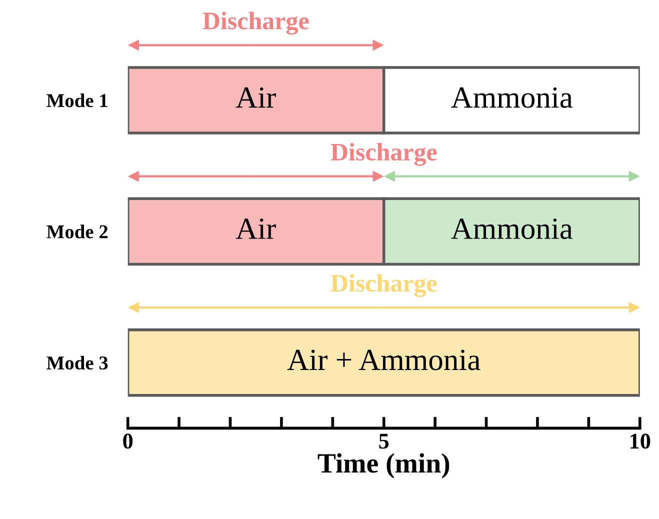  Describe the element at coordinates (256, 97) in the screenshot. I see `text: Air` at that location.